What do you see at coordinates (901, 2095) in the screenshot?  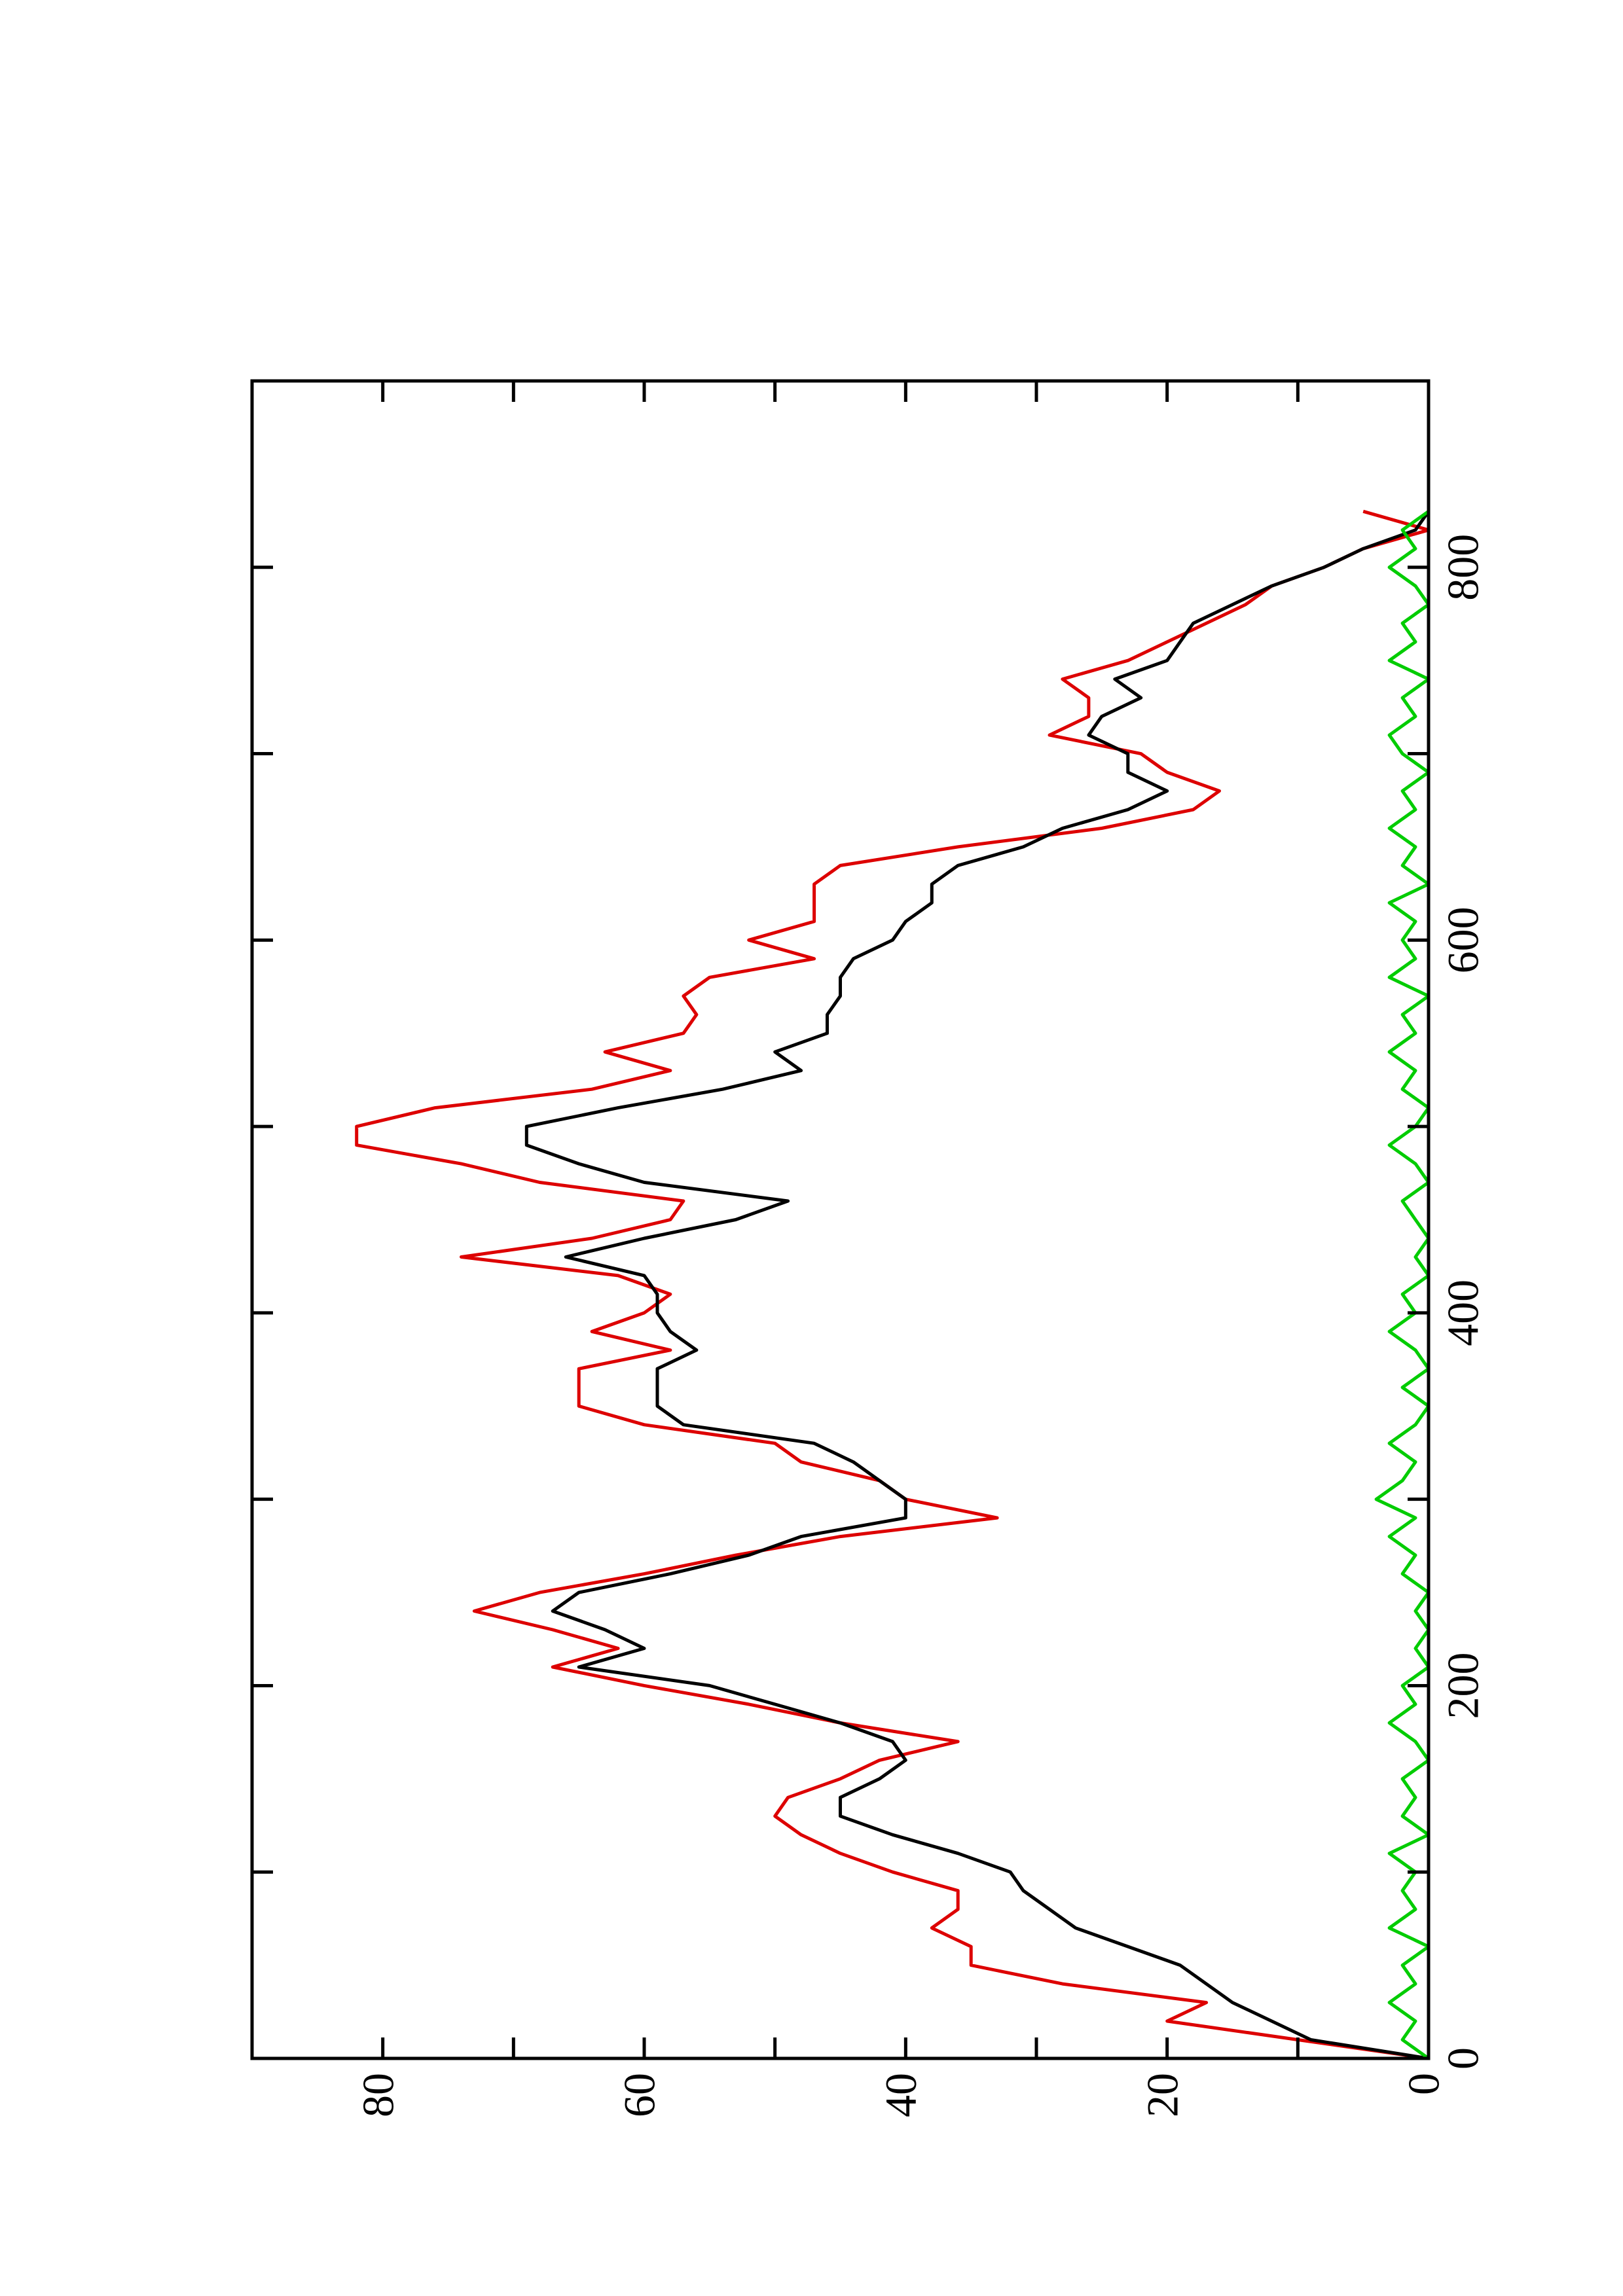 I see `y-tick-label: 40` at bounding box center [901, 2095].